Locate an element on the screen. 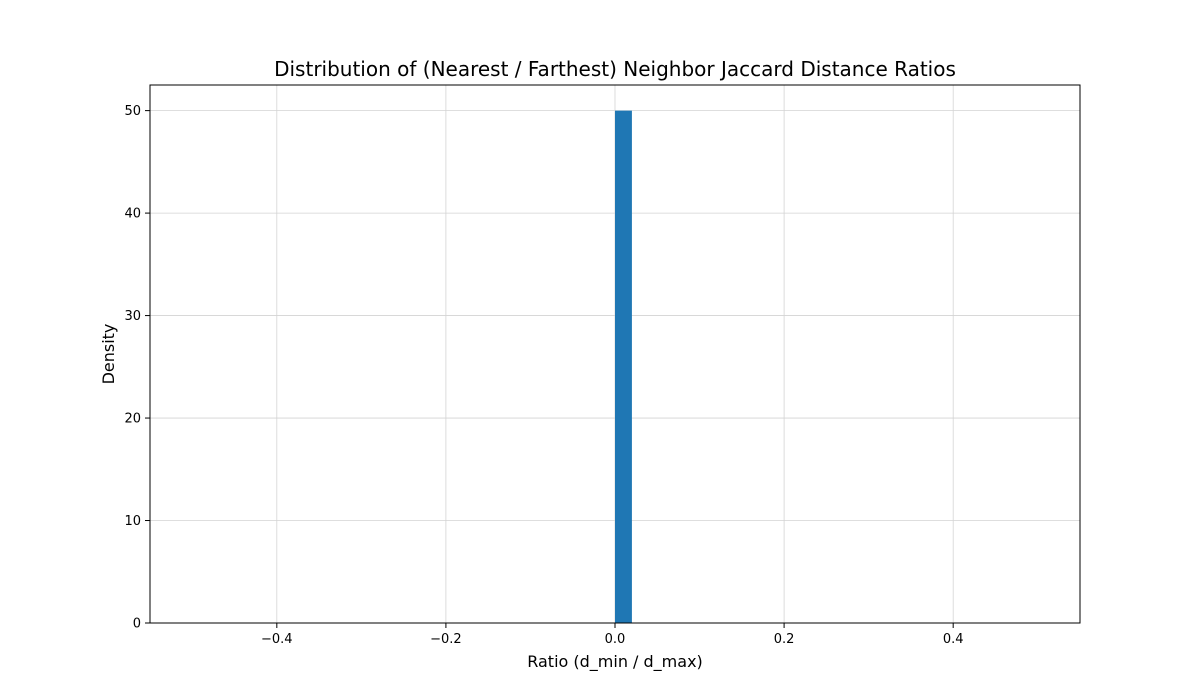 This screenshot has width=1200, height=700. y-tick-label: 10 is located at coordinates (132, 521).